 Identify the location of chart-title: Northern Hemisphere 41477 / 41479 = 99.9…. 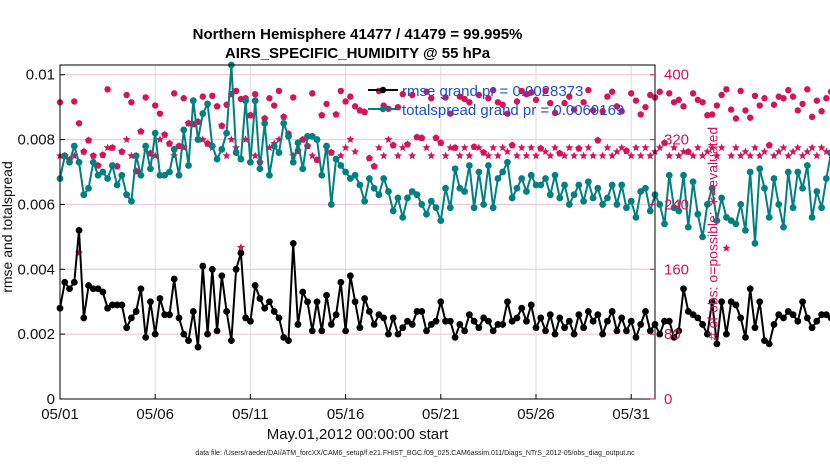
(357, 34).